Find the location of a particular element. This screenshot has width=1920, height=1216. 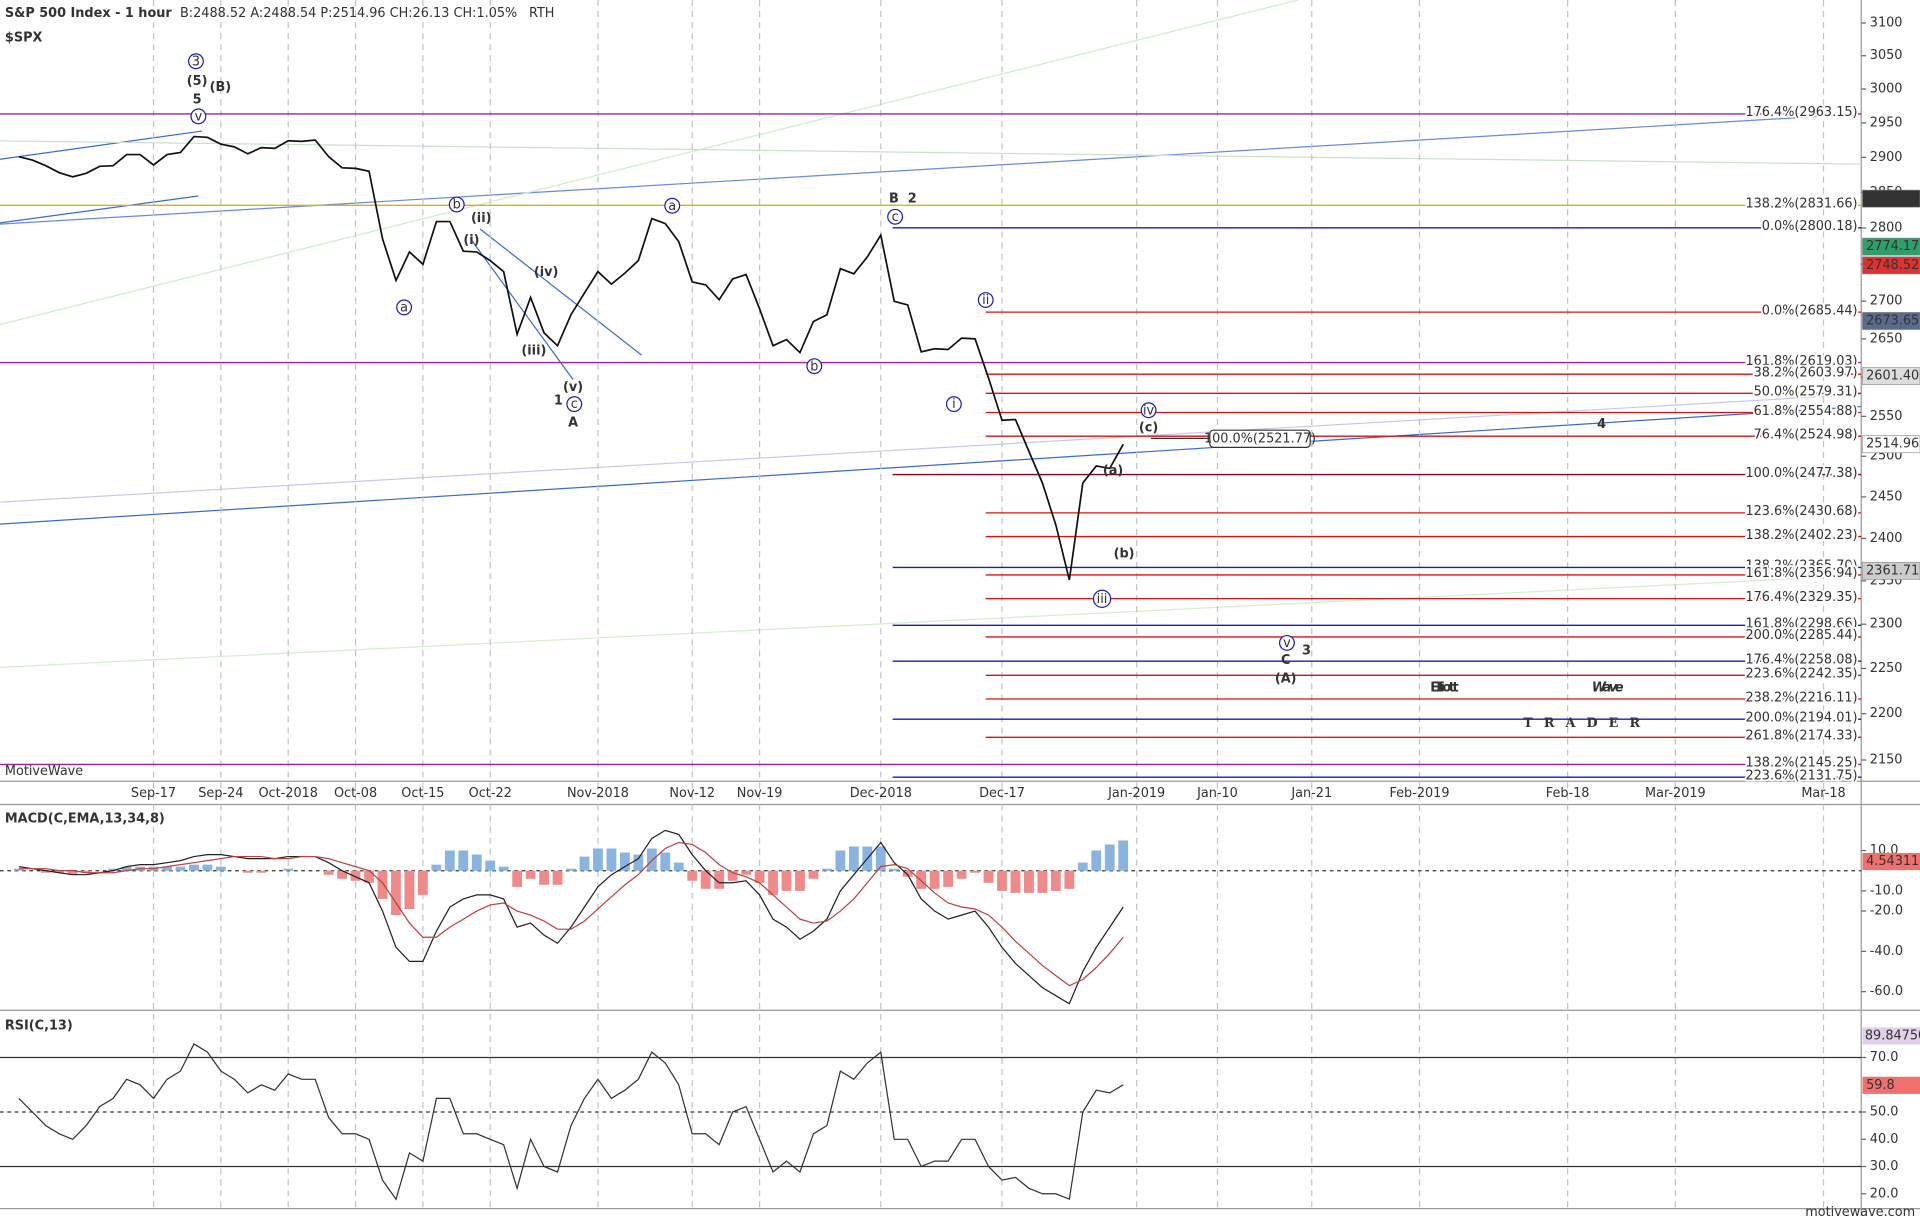

panel-title: RSI(C,13) is located at coordinates (39, 1026).